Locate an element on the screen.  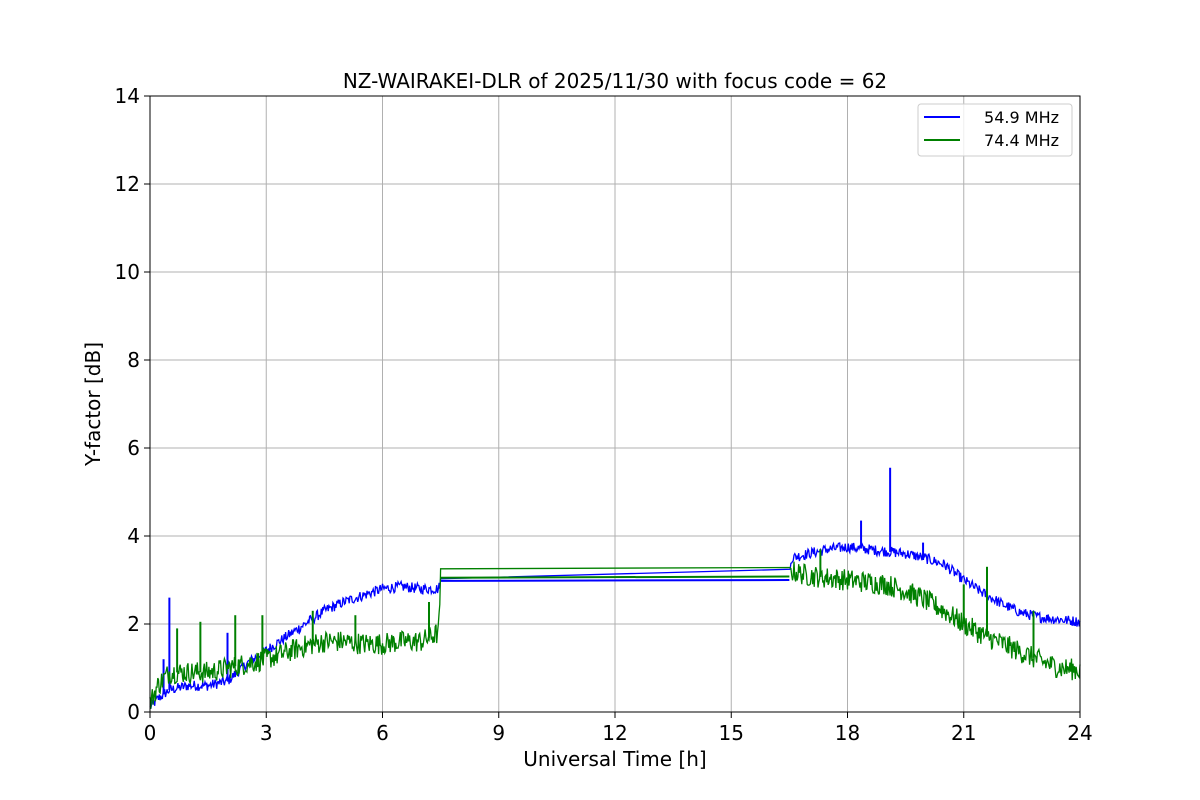
y-axis-label: Y-factor [dB] is located at coordinates (93, 404).